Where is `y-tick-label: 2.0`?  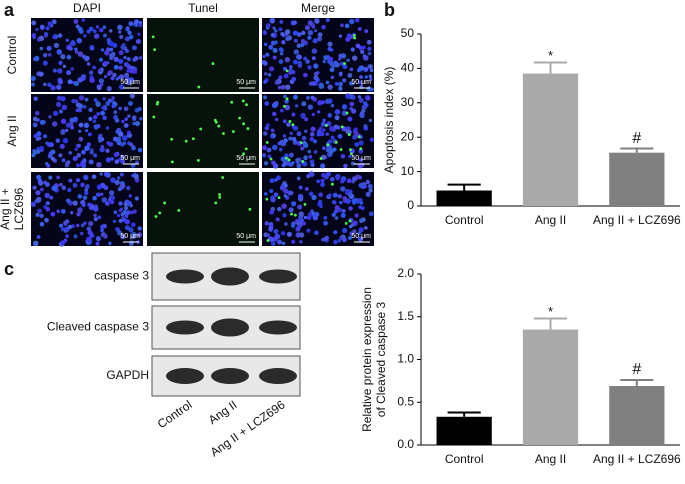
y-tick-label: 2.0 is located at coordinates (405, 273).